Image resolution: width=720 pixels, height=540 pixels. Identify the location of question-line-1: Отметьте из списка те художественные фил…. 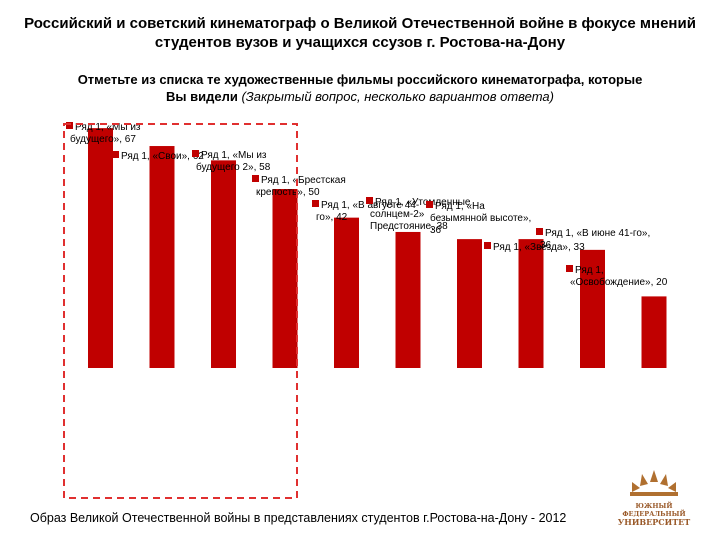
(360, 79).